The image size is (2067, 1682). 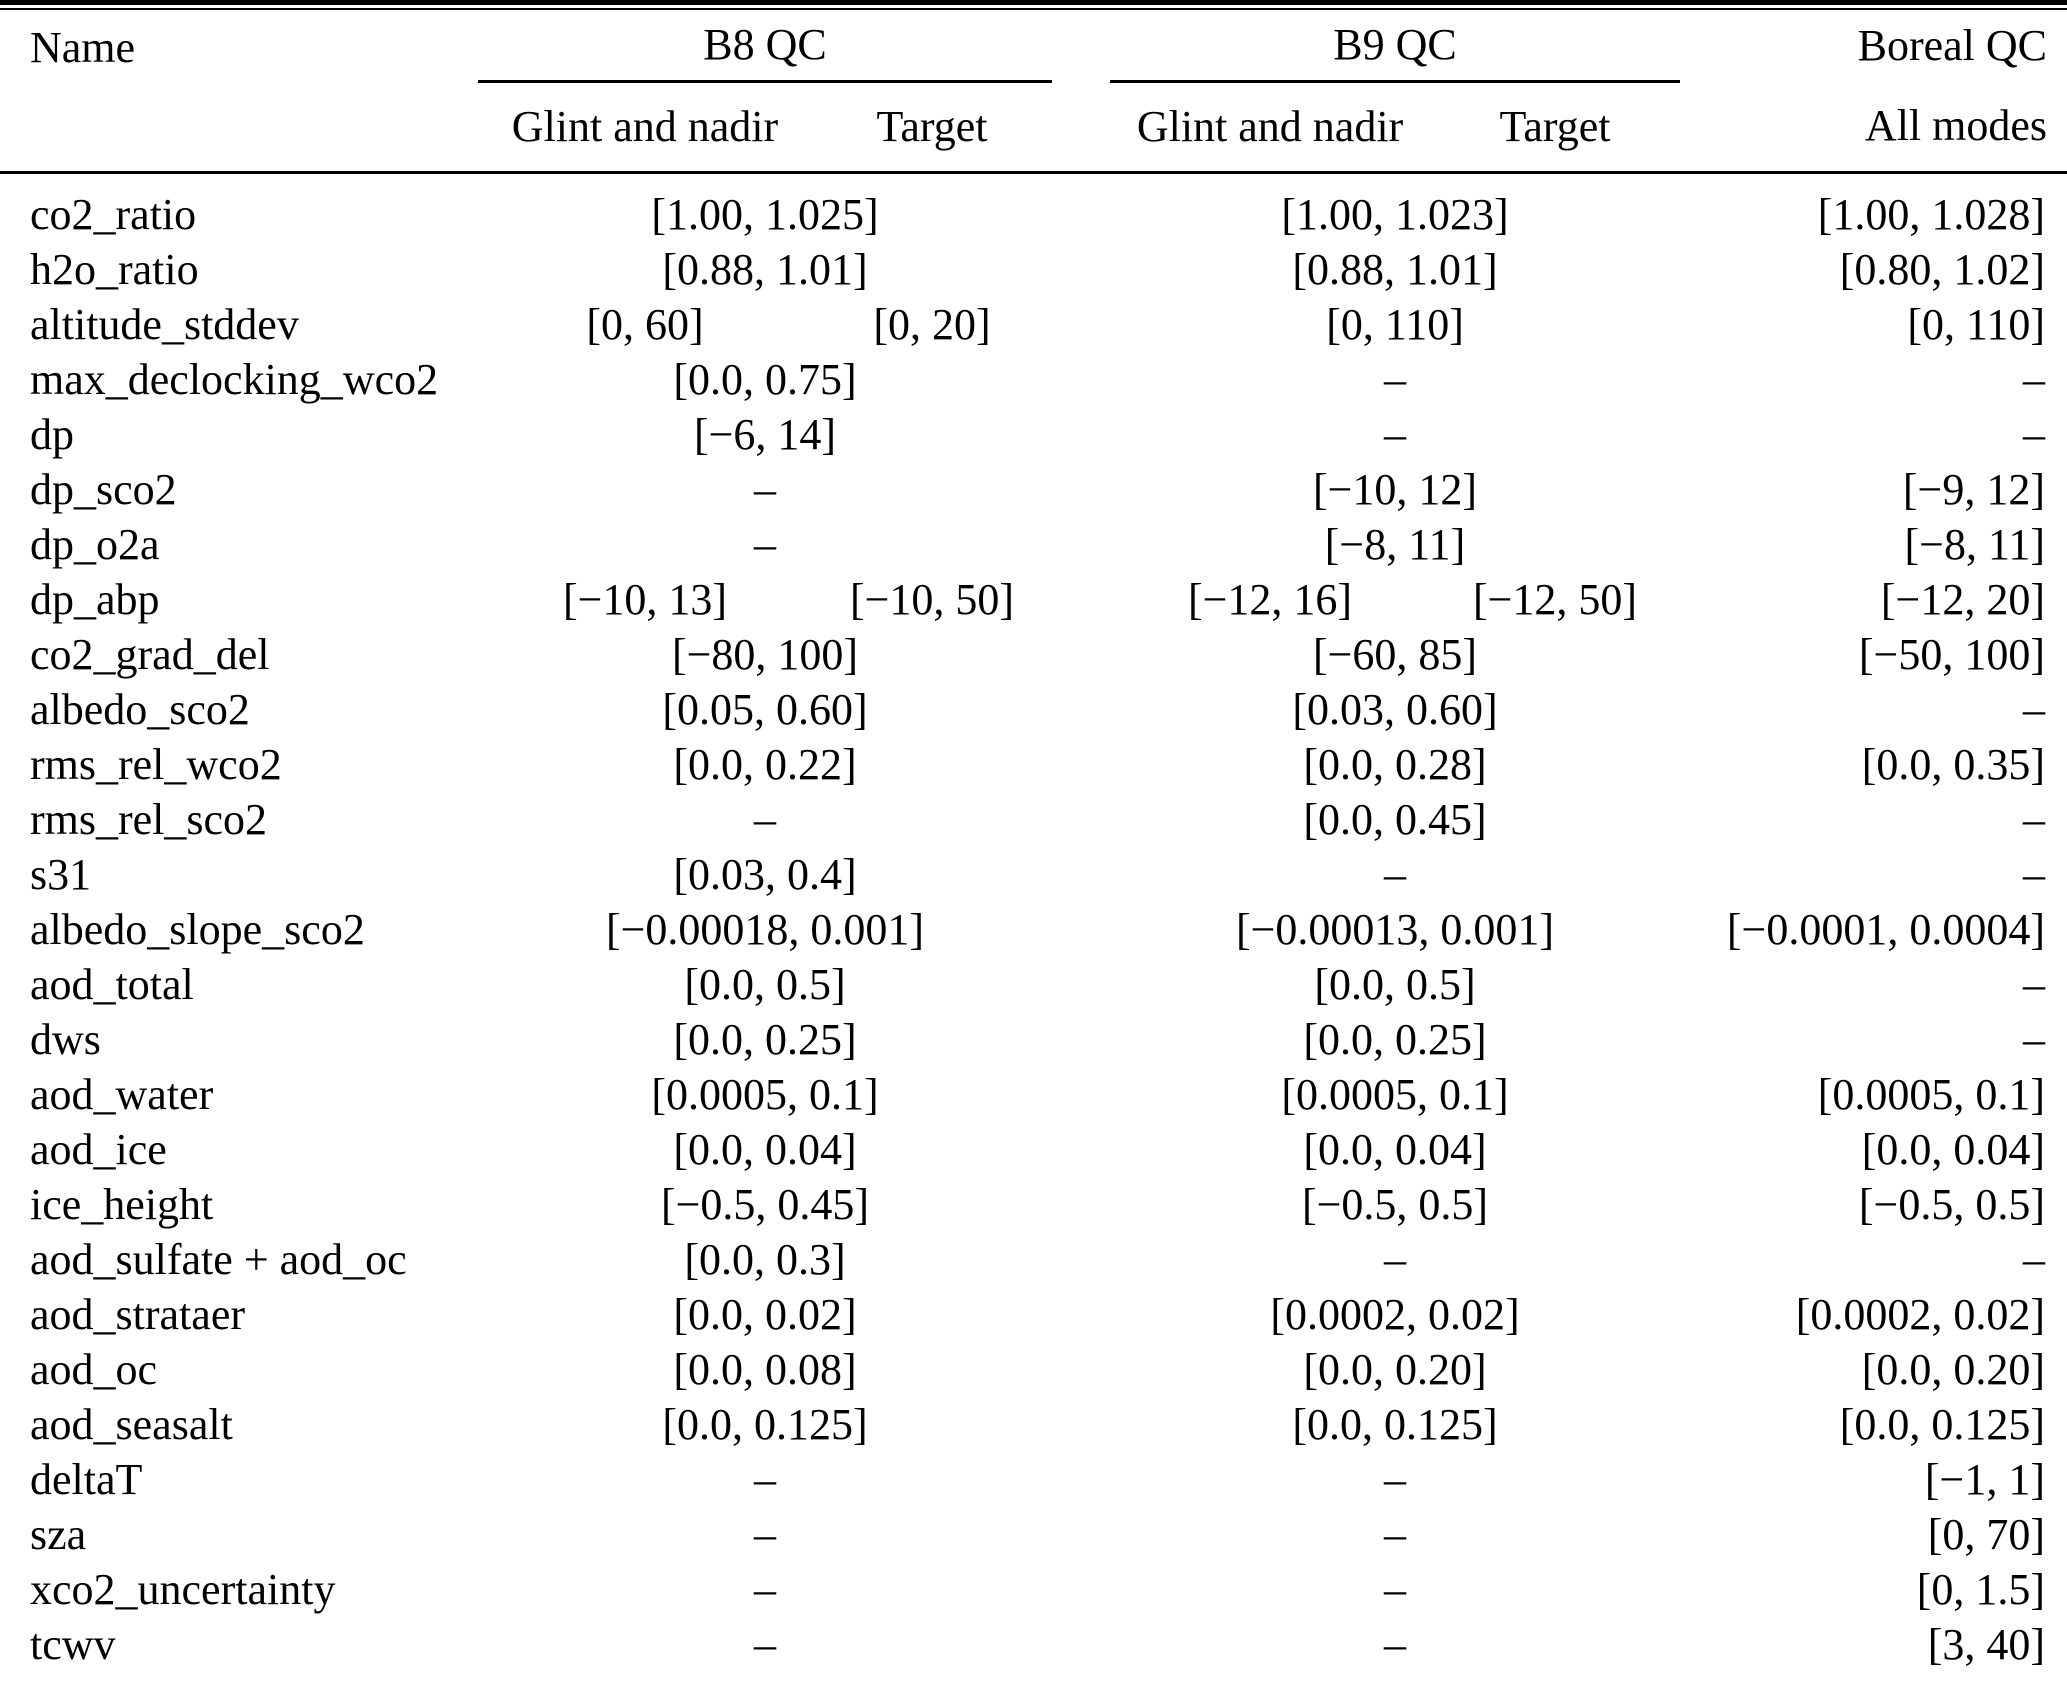 What do you see at coordinates (765, 1095) in the screenshot?
I see `b8-value: [0.0005, 0.1]` at bounding box center [765, 1095].